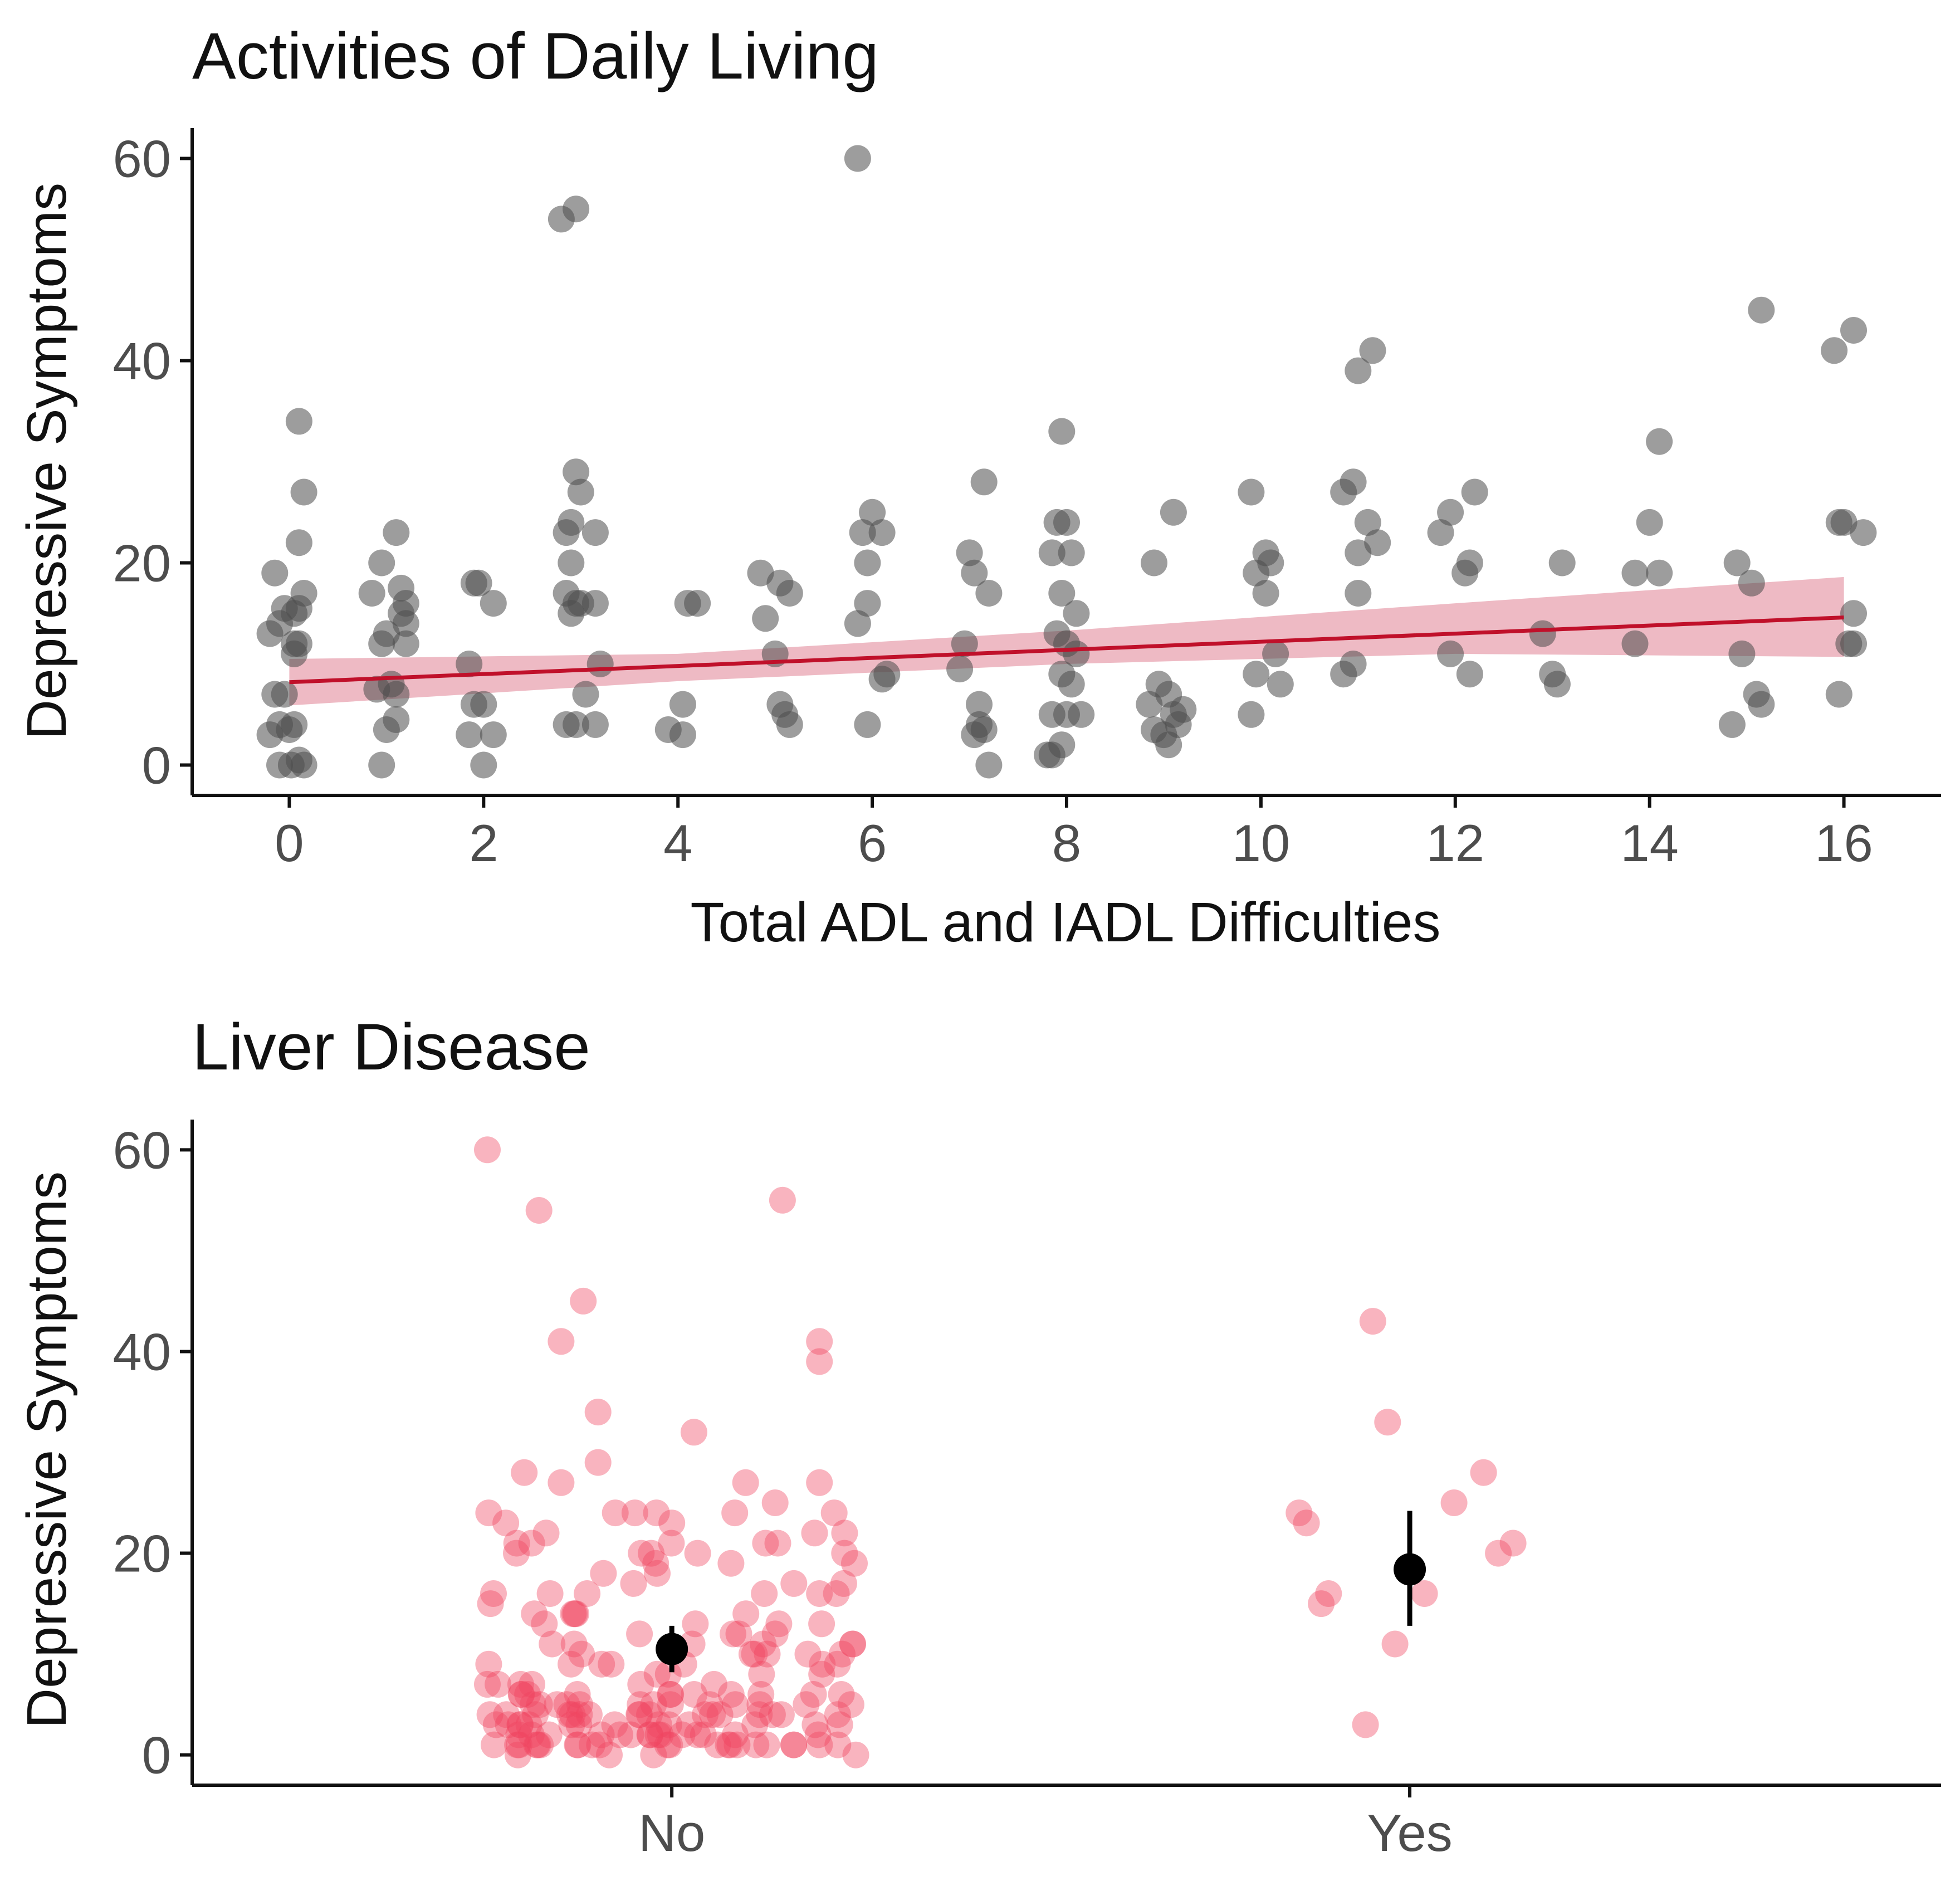  Describe the element at coordinates (1066, 650) in the screenshot. I see `adl-fit-line` at that location.